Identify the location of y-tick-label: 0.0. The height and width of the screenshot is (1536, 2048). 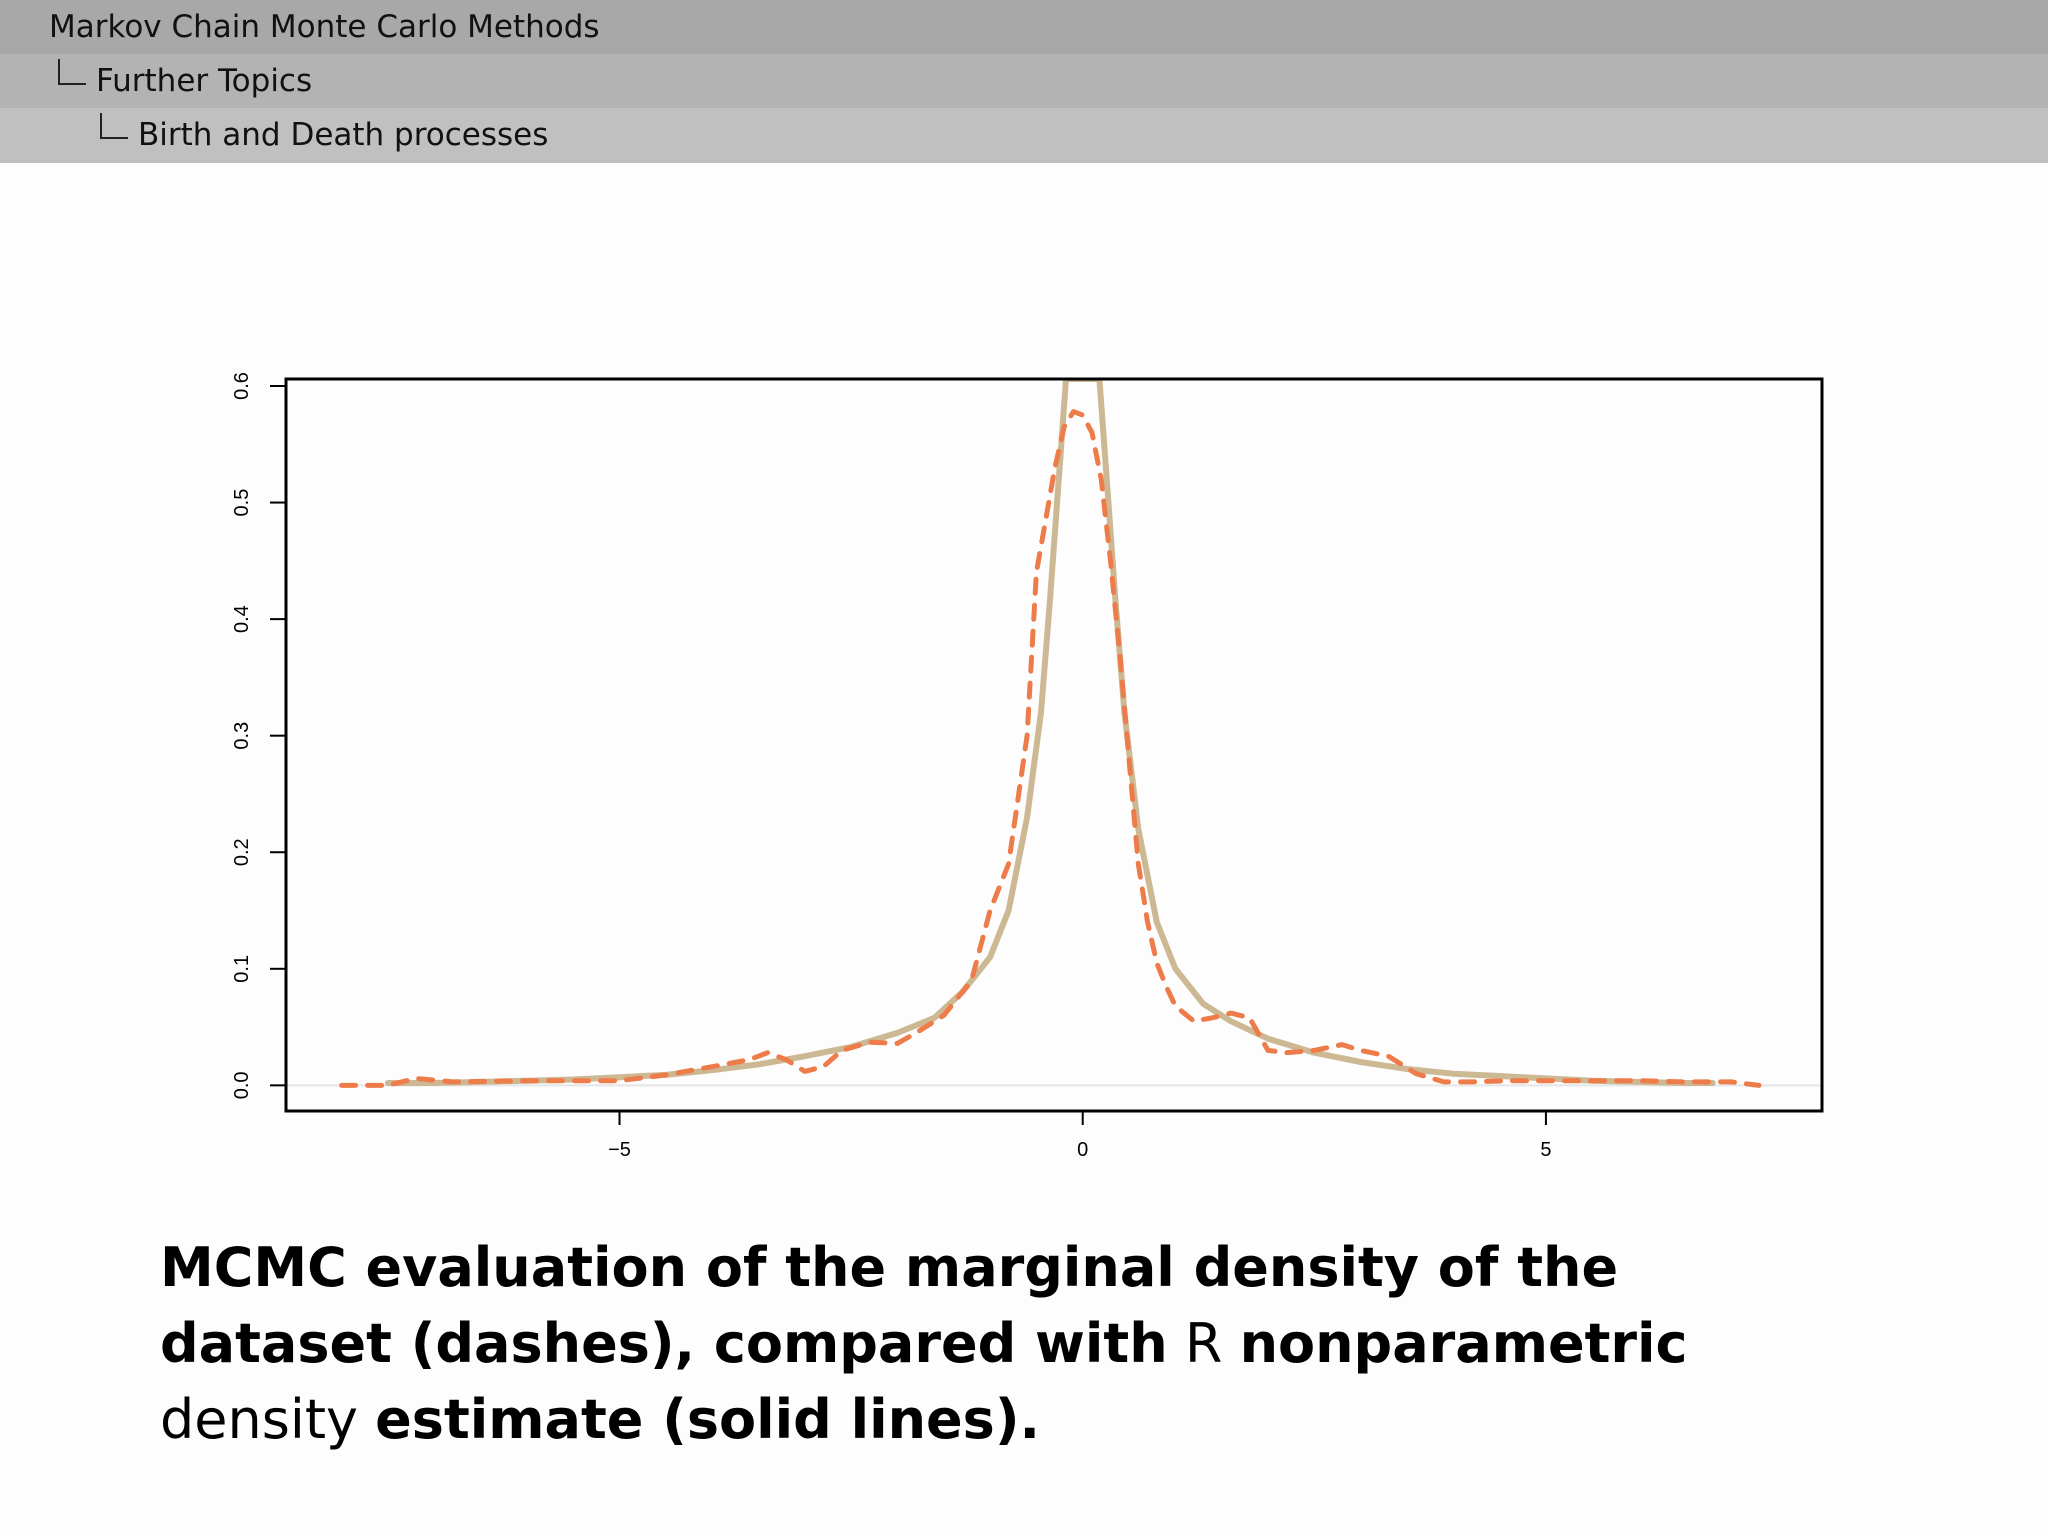
(242, 1085).